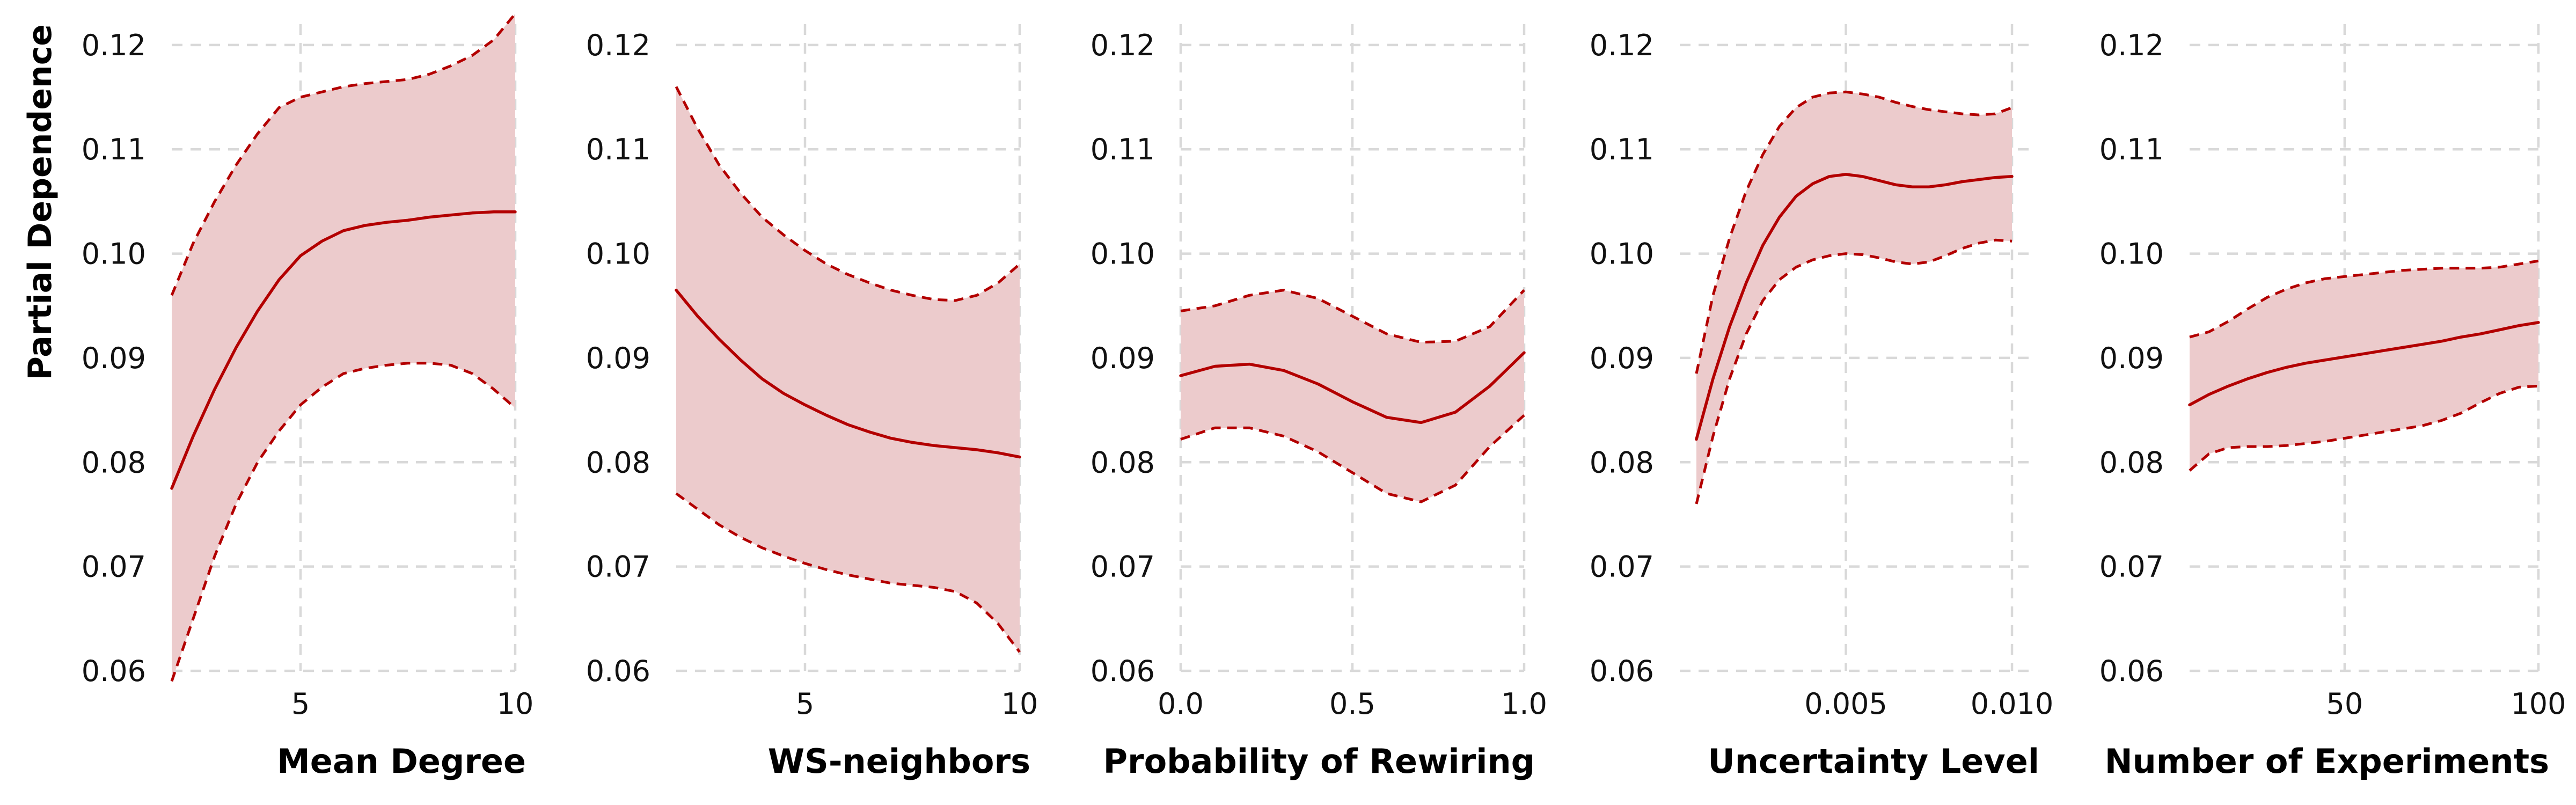  I want to click on x-tick-label: 0.5, so click(1352, 704).